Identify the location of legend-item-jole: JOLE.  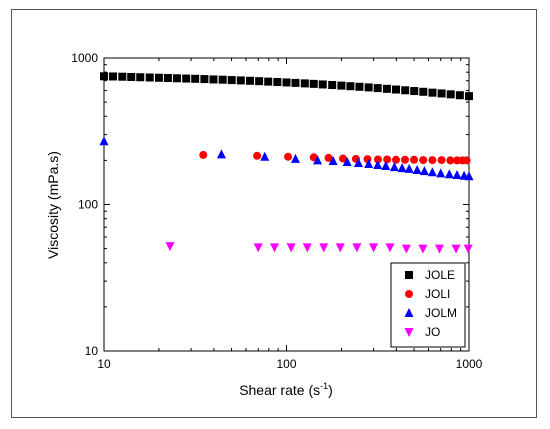
(430, 275).